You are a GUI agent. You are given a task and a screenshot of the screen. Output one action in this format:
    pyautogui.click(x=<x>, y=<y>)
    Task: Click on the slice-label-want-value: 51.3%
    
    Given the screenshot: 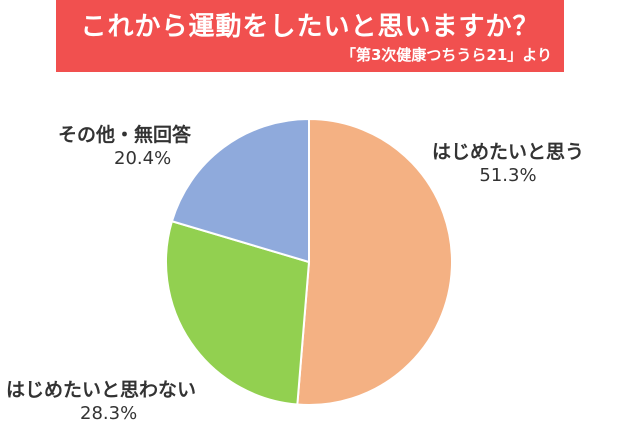 What is the action you would take?
    pyautogui.click(x=508, y=175)
    